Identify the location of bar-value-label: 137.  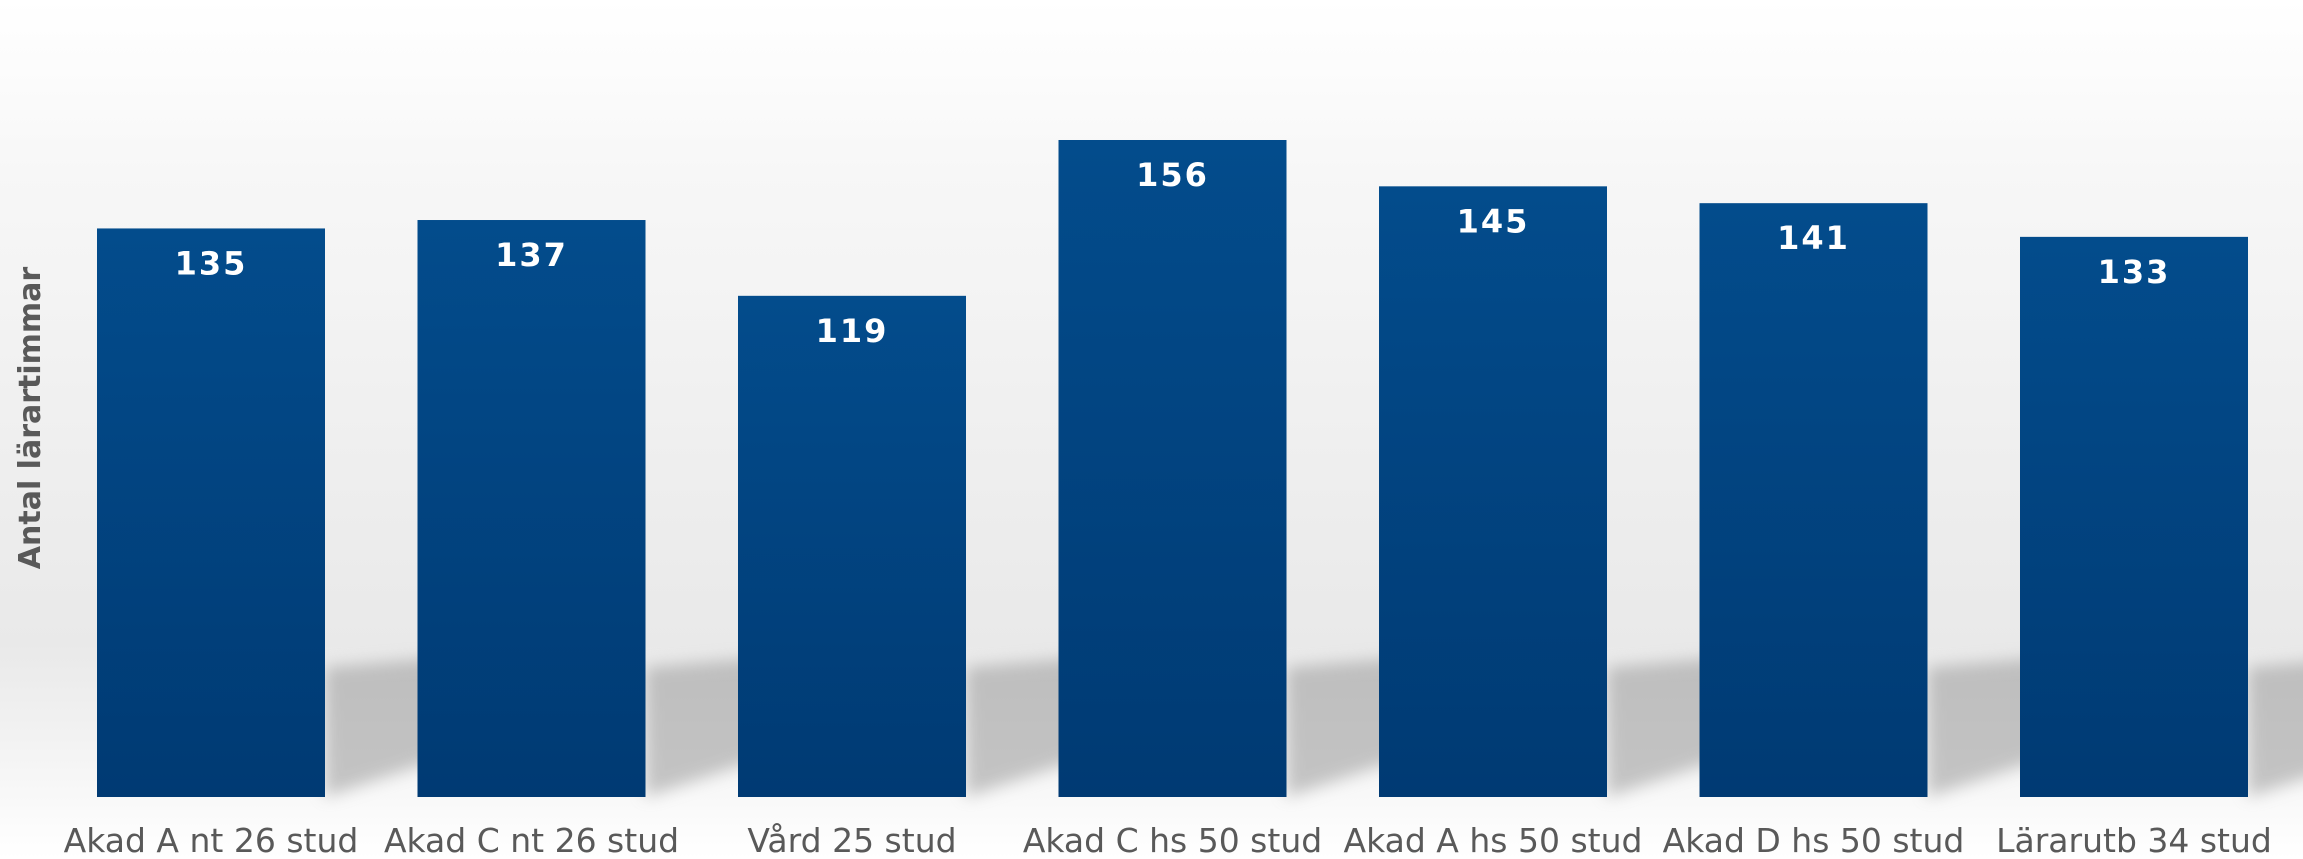
(531, 255).